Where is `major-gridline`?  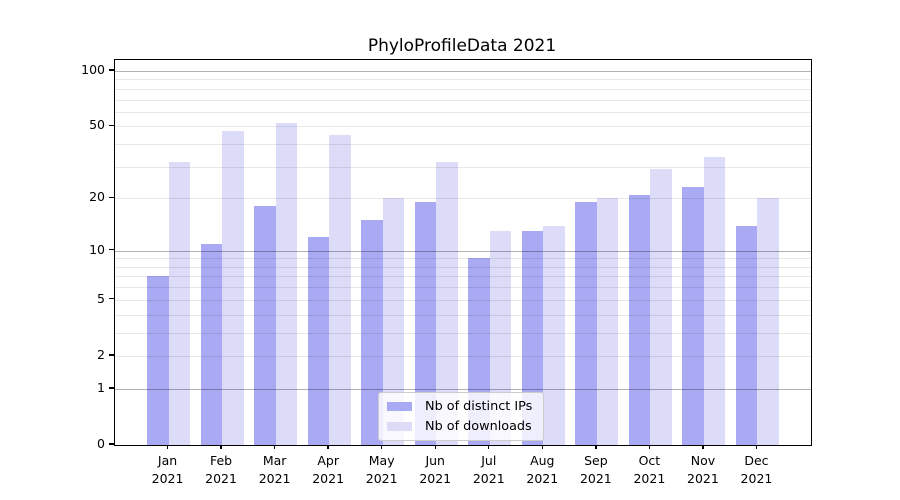 major-gridline is located at coordinates (463, 71).